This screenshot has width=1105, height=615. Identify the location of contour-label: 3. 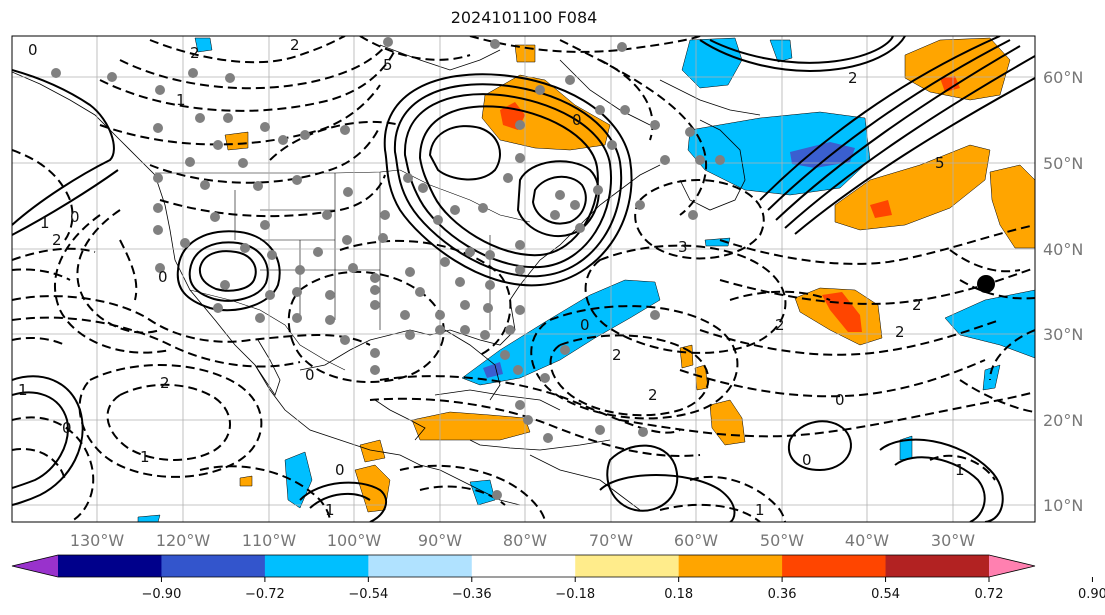
(683, 247).